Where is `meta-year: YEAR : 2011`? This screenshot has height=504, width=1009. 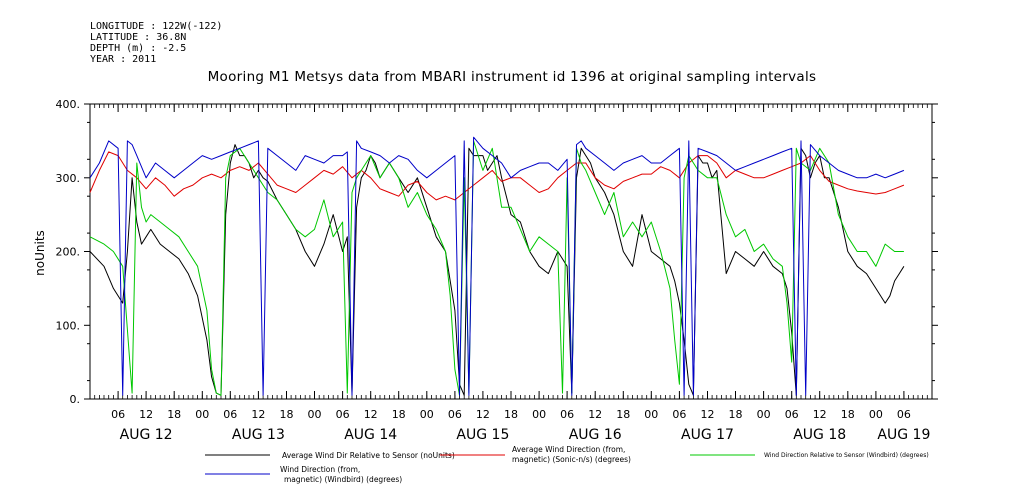
meta-year: YEAR : 2011 is located at coordinates (123, 59).